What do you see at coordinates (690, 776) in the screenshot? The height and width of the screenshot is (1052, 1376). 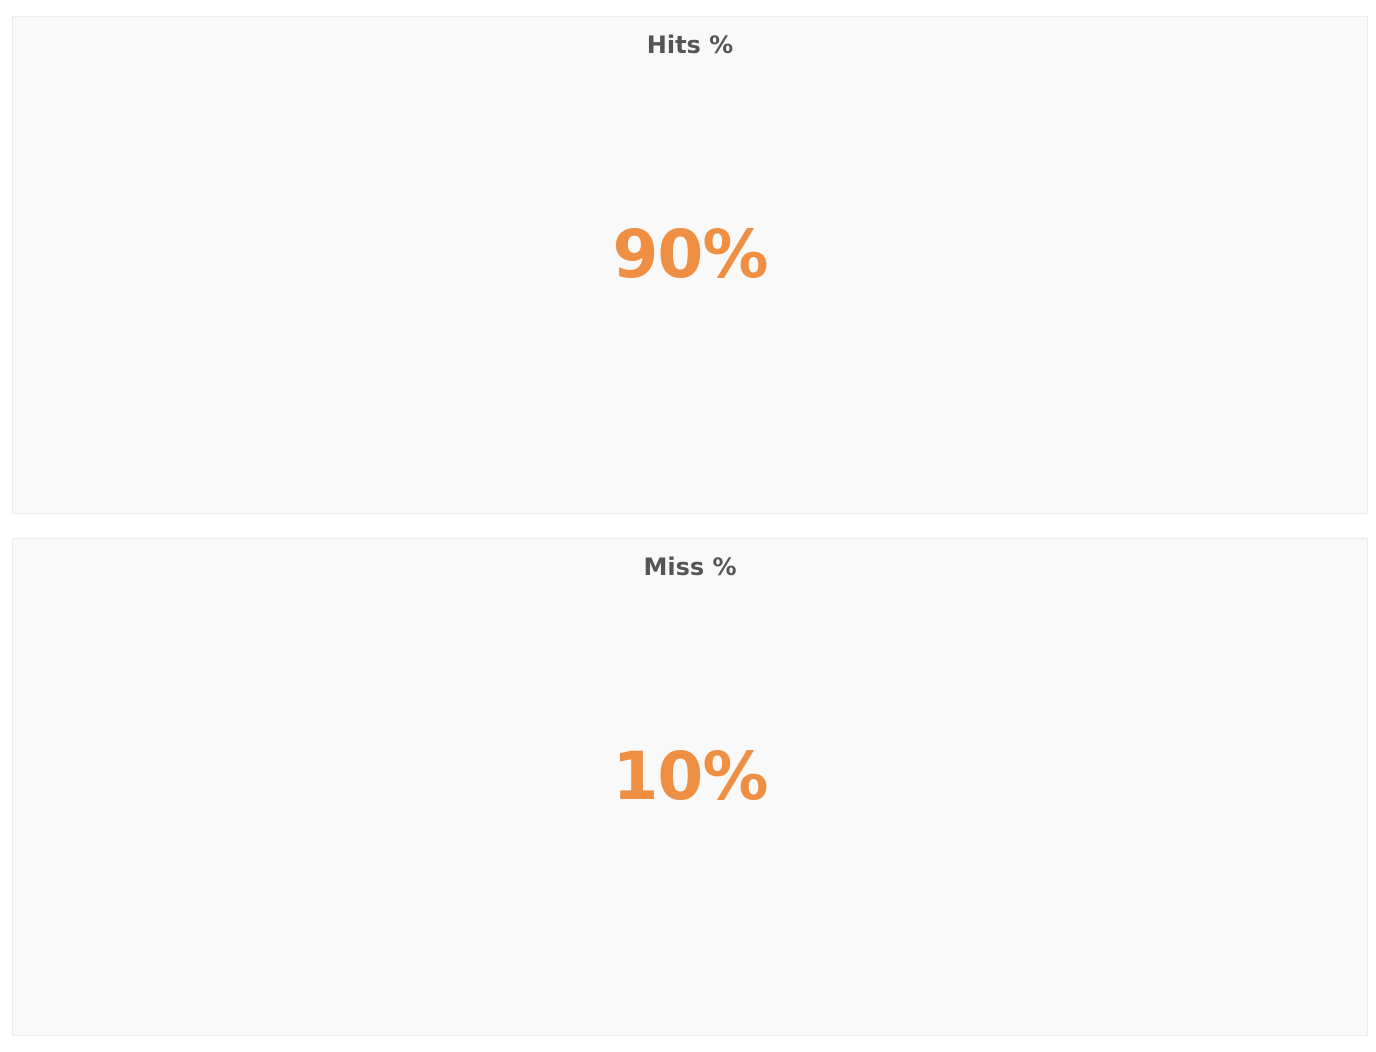 I see `stat-value: 10%` at bounding box center [690, 776].